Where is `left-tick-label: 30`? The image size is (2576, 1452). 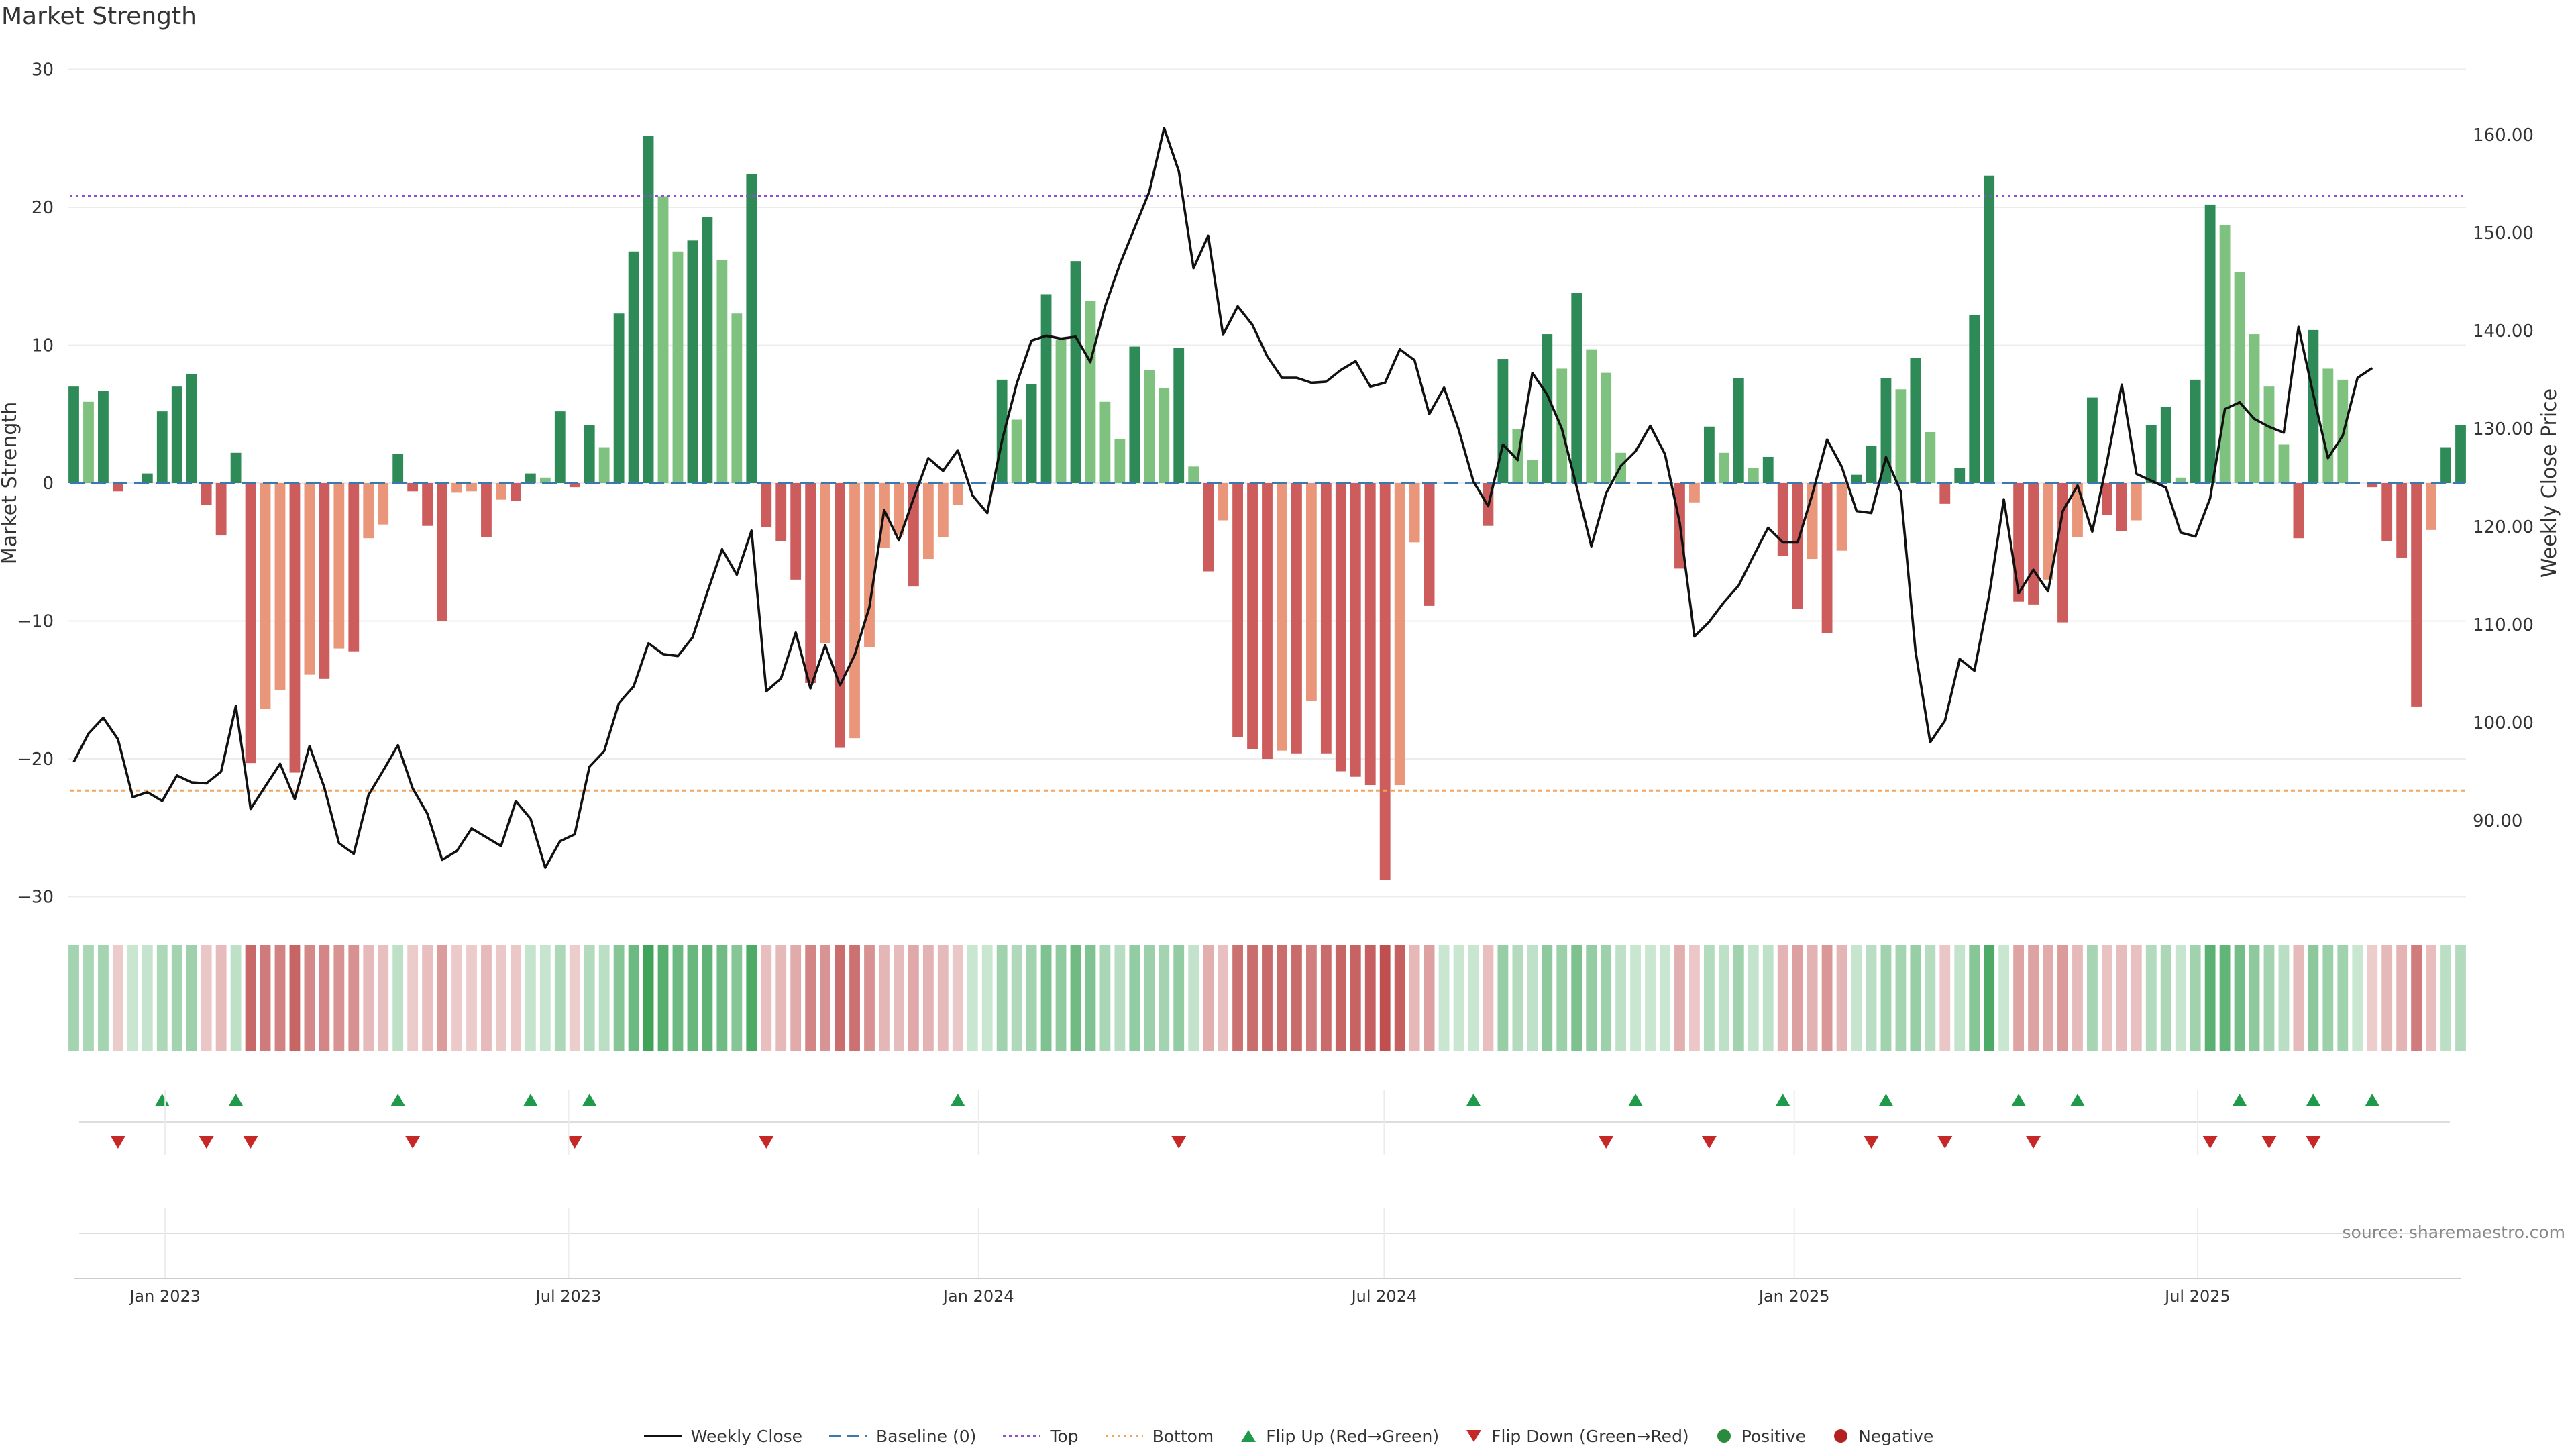
left-tick-label: 30 is located at coordinates (43, 71).